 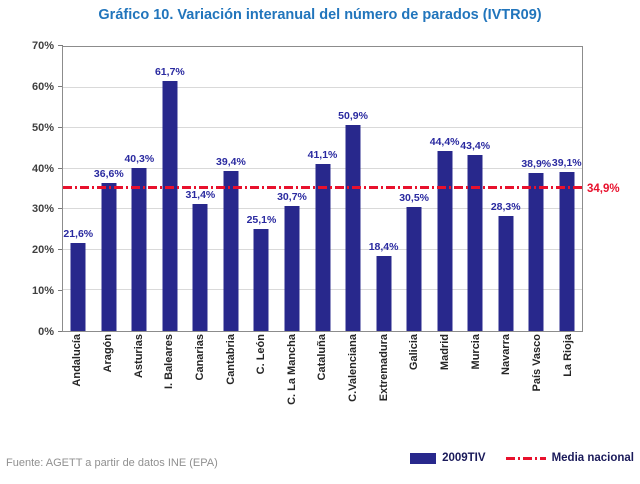 I want to click on x-axis-label-cell: C. La Mancha, so click(x=291, y=391).